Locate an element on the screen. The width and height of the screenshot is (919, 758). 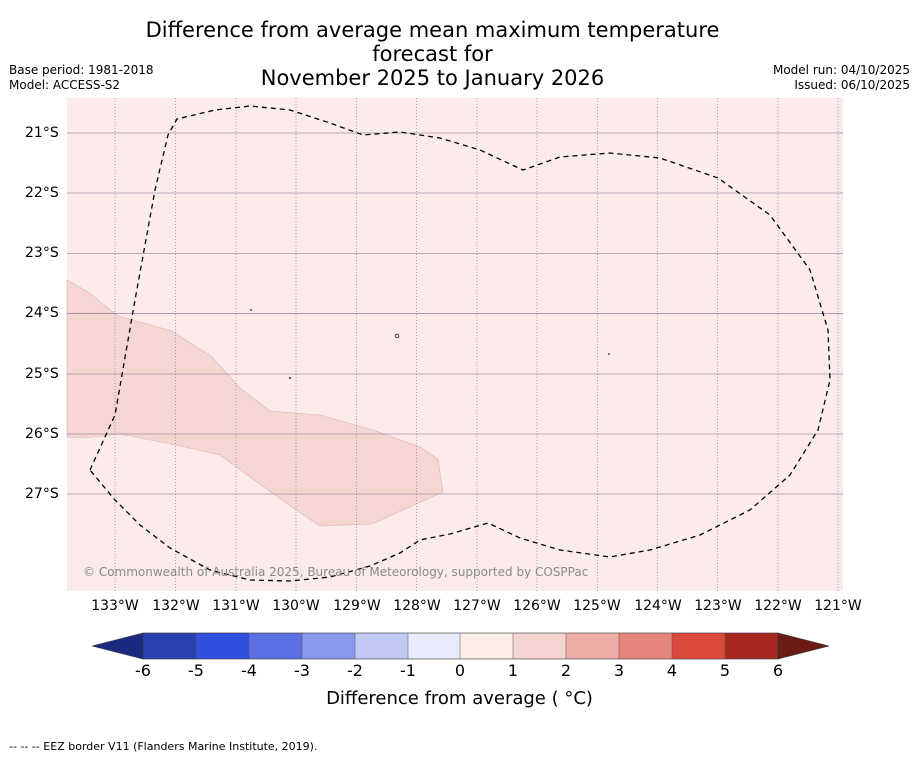
colorbar-tick: -6 is located at coordinates (143, 670).